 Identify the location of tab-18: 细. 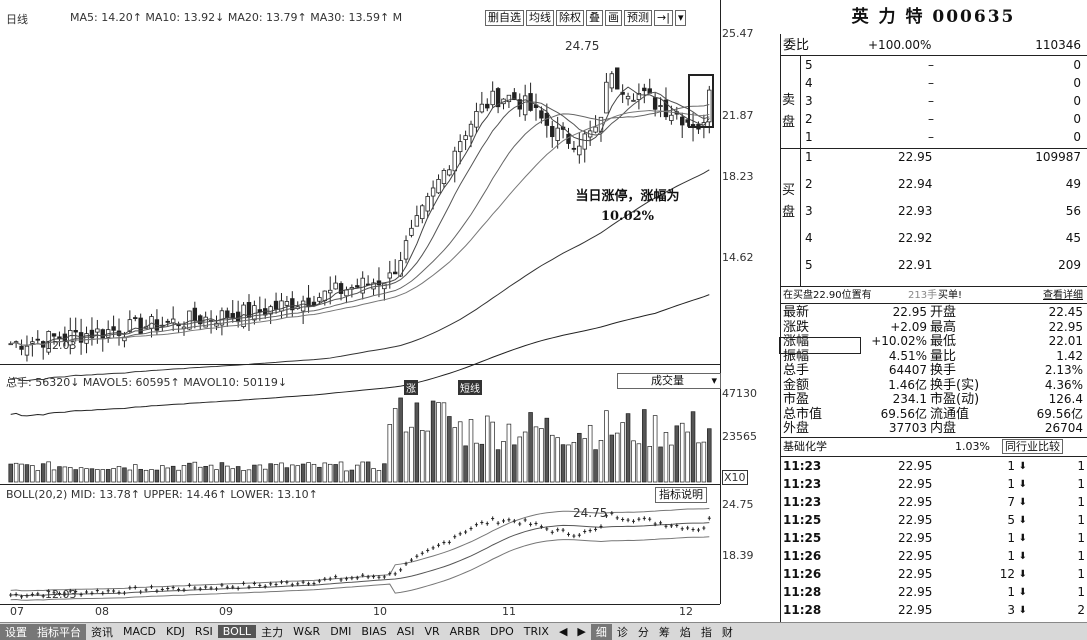
(601, 631).